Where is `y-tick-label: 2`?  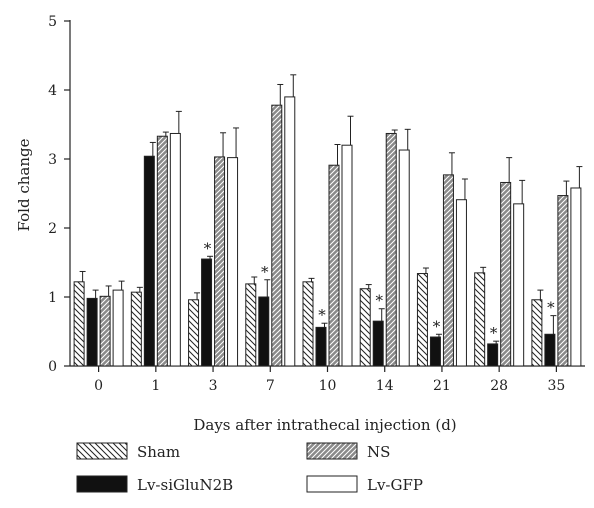
y-tick-label: 2 is located at coordinates (52, 229).